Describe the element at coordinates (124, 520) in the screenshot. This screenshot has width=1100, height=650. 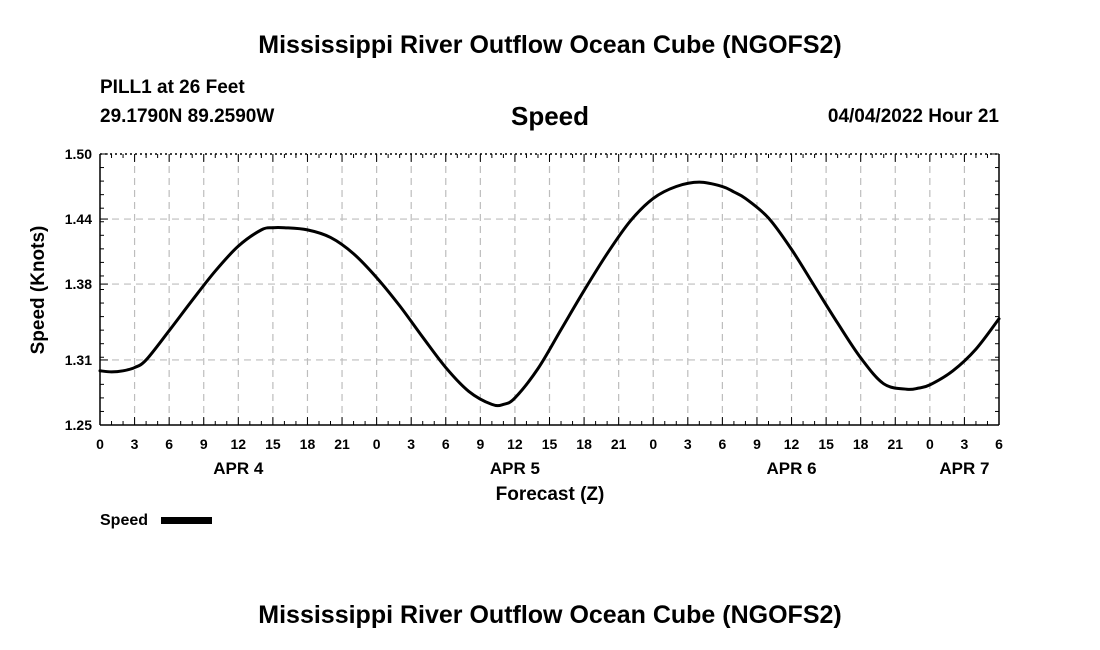
I see `legend-label-speed: Speed` at that location.